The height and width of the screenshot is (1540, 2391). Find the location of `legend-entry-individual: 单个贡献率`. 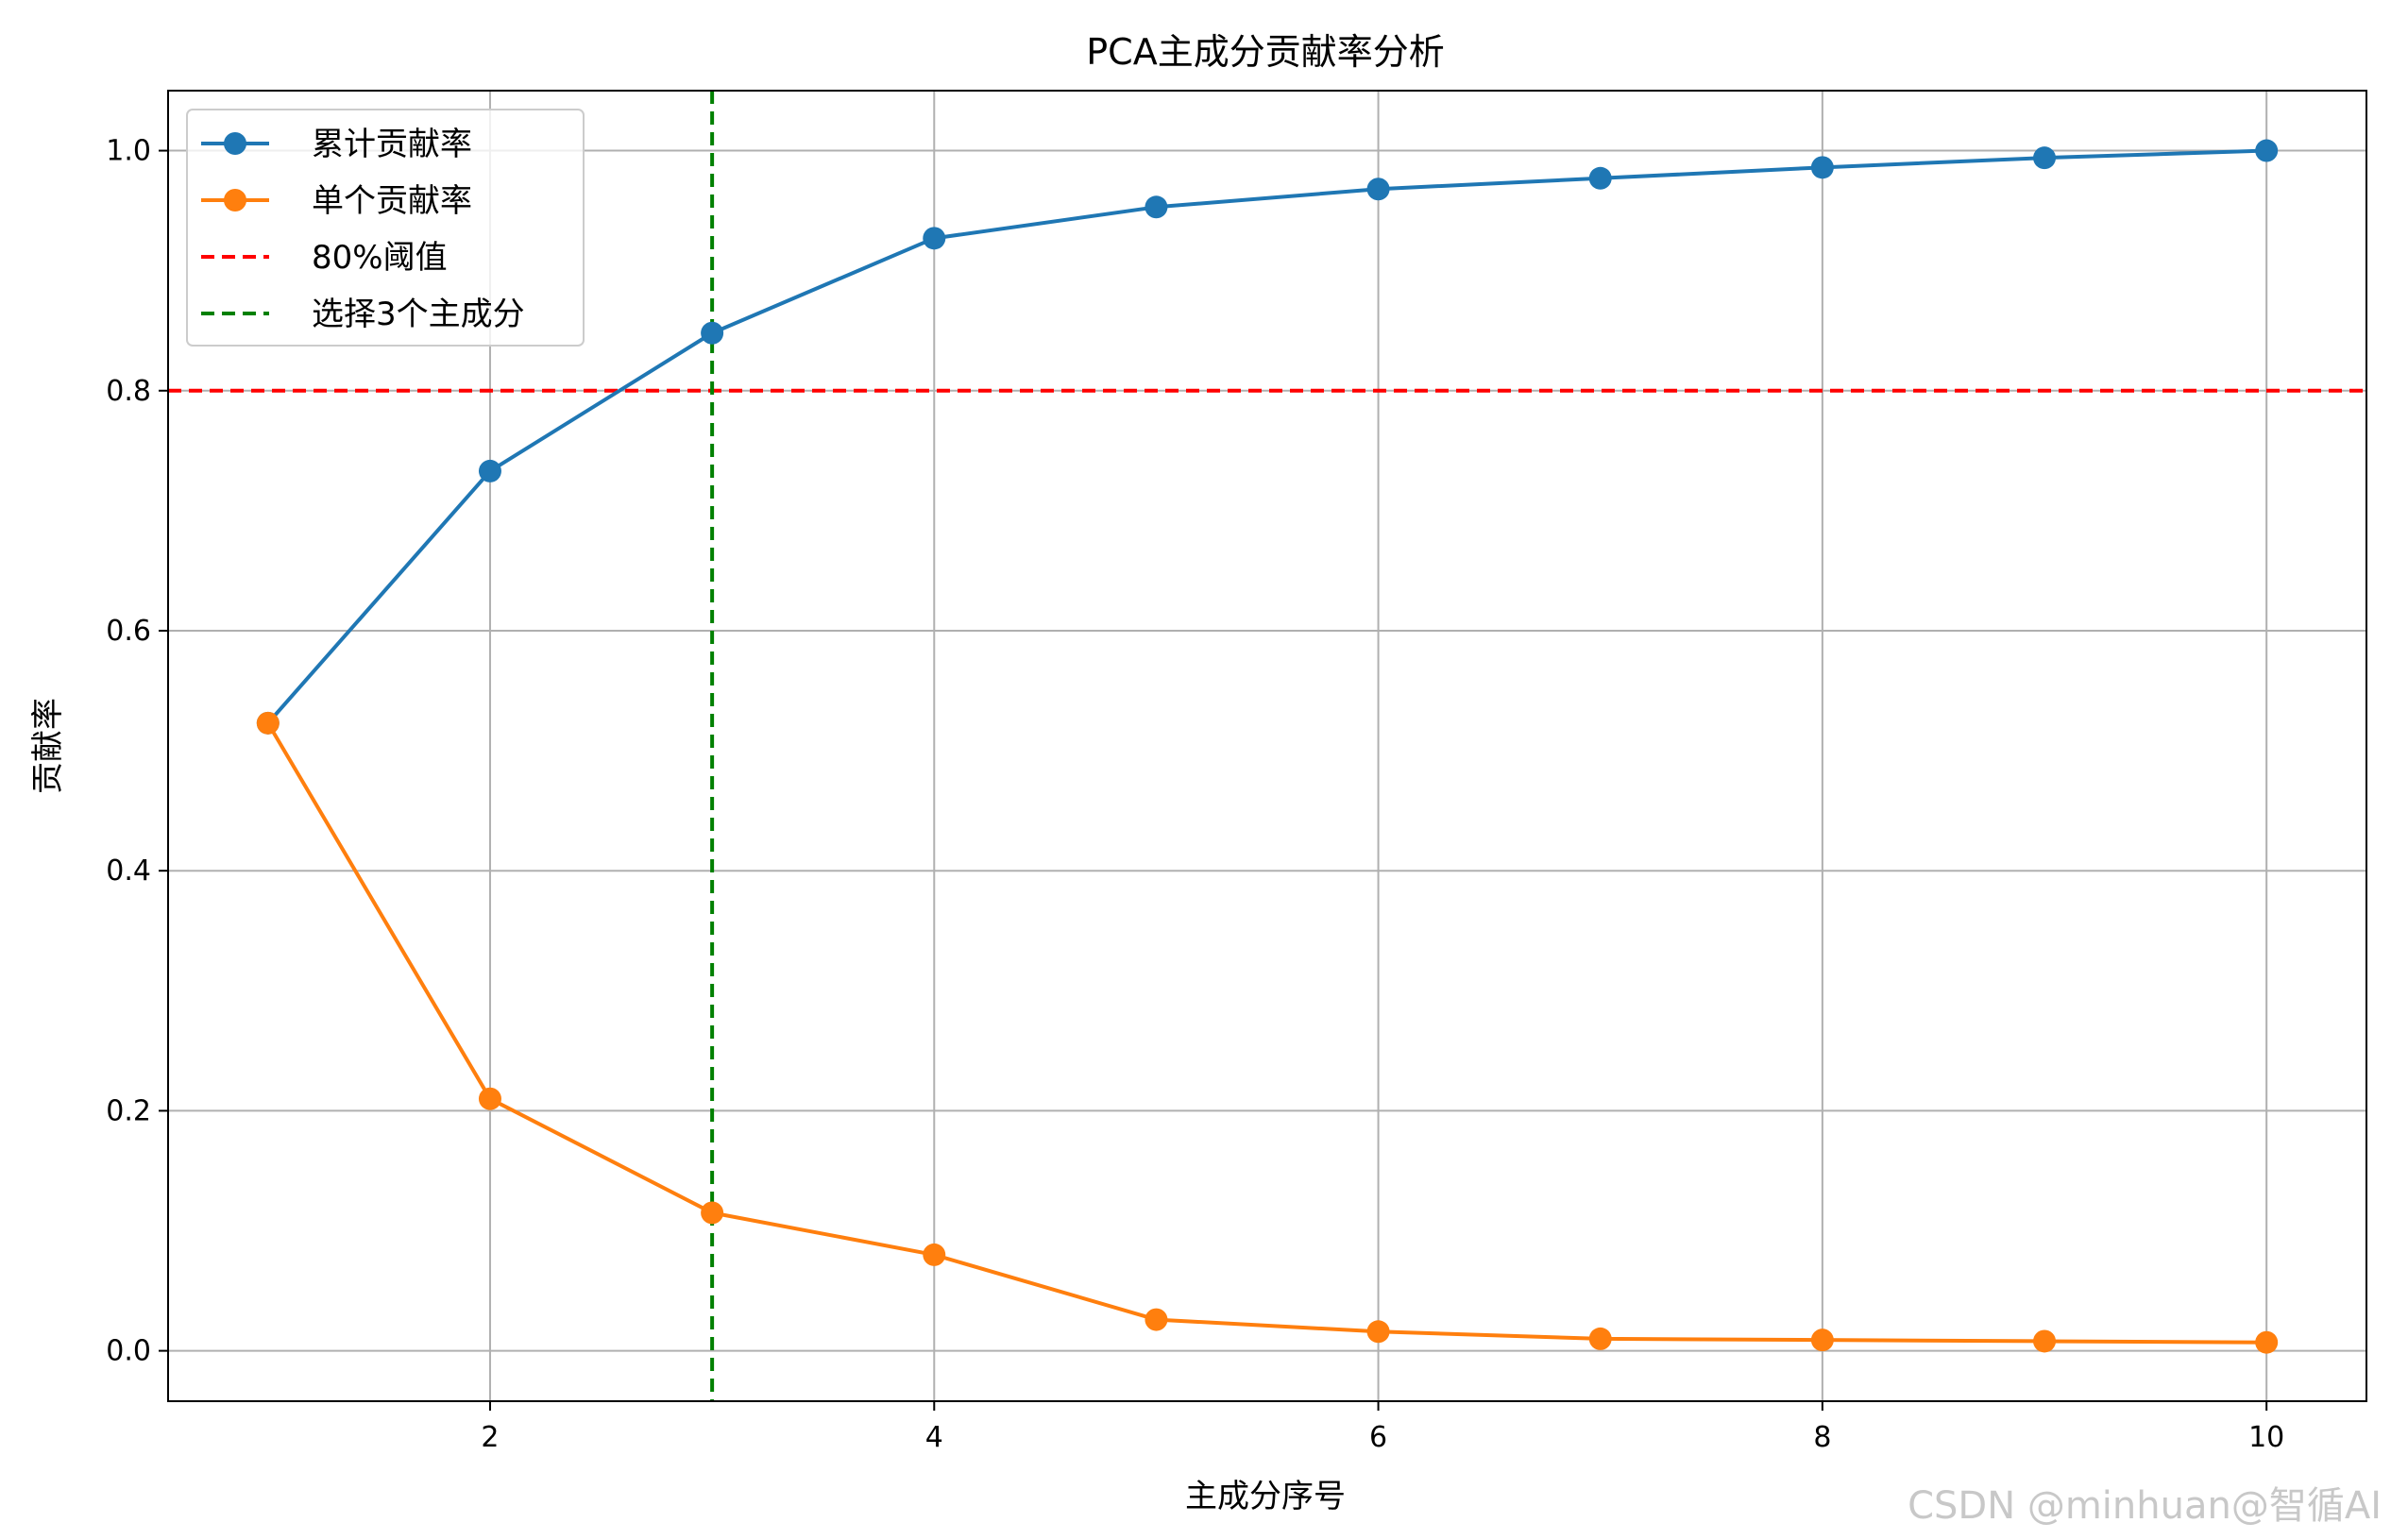

legend-entry-individual: 单个贡献率 is located at coordinates (336, 201).